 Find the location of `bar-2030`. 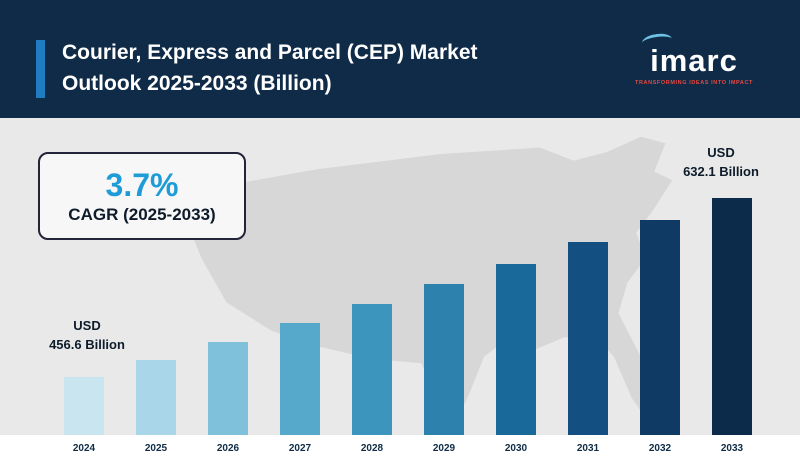

bar-2030 is located at coordinates (516, 349).